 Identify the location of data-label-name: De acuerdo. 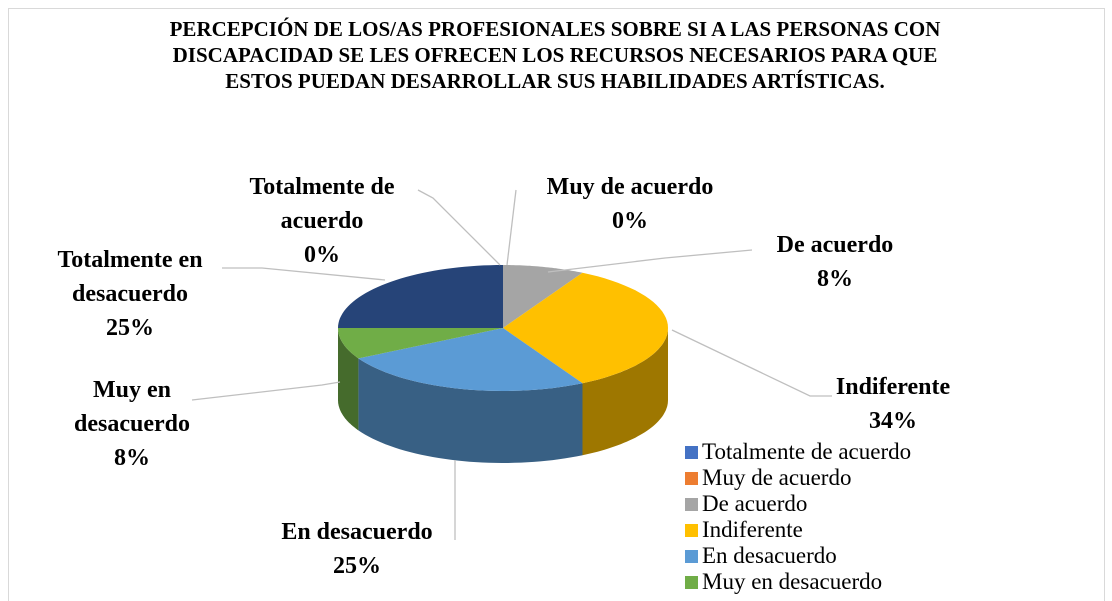
(835, 245).